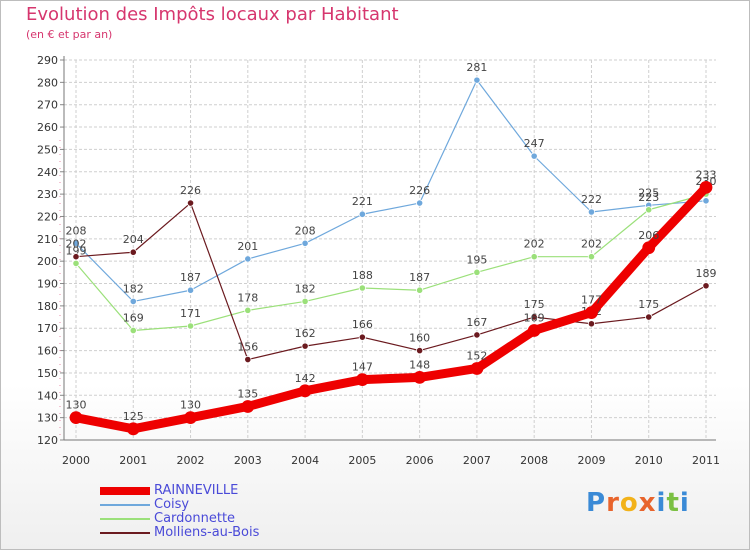 The width and height of the screenshot is (750, 550). Describe the element at coordinates (125, 519) in the screenshot. I see `legend-swatch-cardonnette` at that location.